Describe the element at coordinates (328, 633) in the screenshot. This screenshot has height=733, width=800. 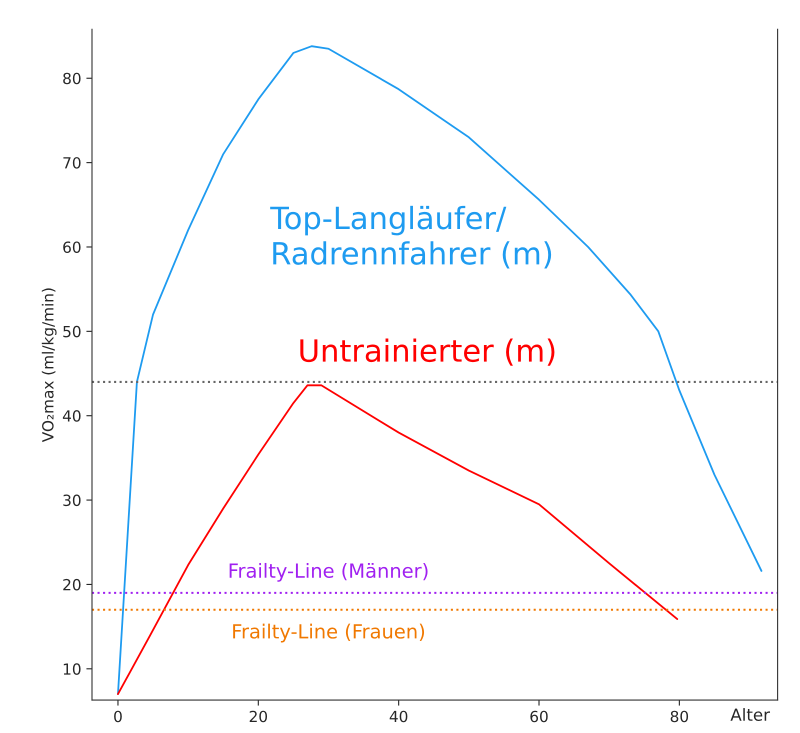
I see `ref-line-label: Frailty-Line (Frauen)` at that location.